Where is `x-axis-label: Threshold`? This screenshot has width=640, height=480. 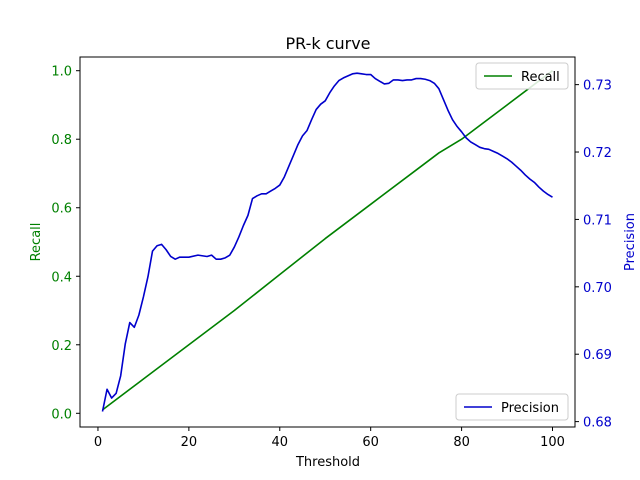 x-axis-label: Threshold is located at coordinates (327, 462).